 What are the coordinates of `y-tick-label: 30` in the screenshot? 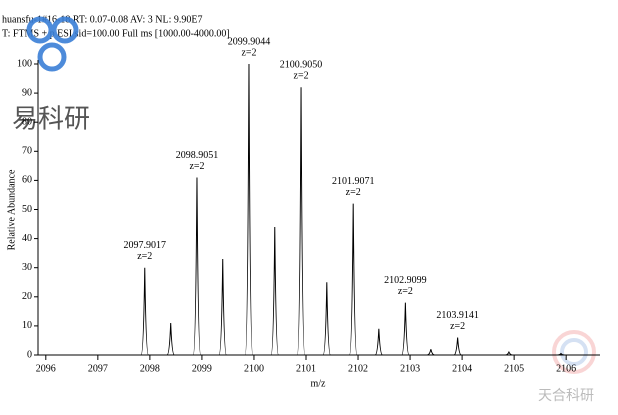 It's located at (27, 267).